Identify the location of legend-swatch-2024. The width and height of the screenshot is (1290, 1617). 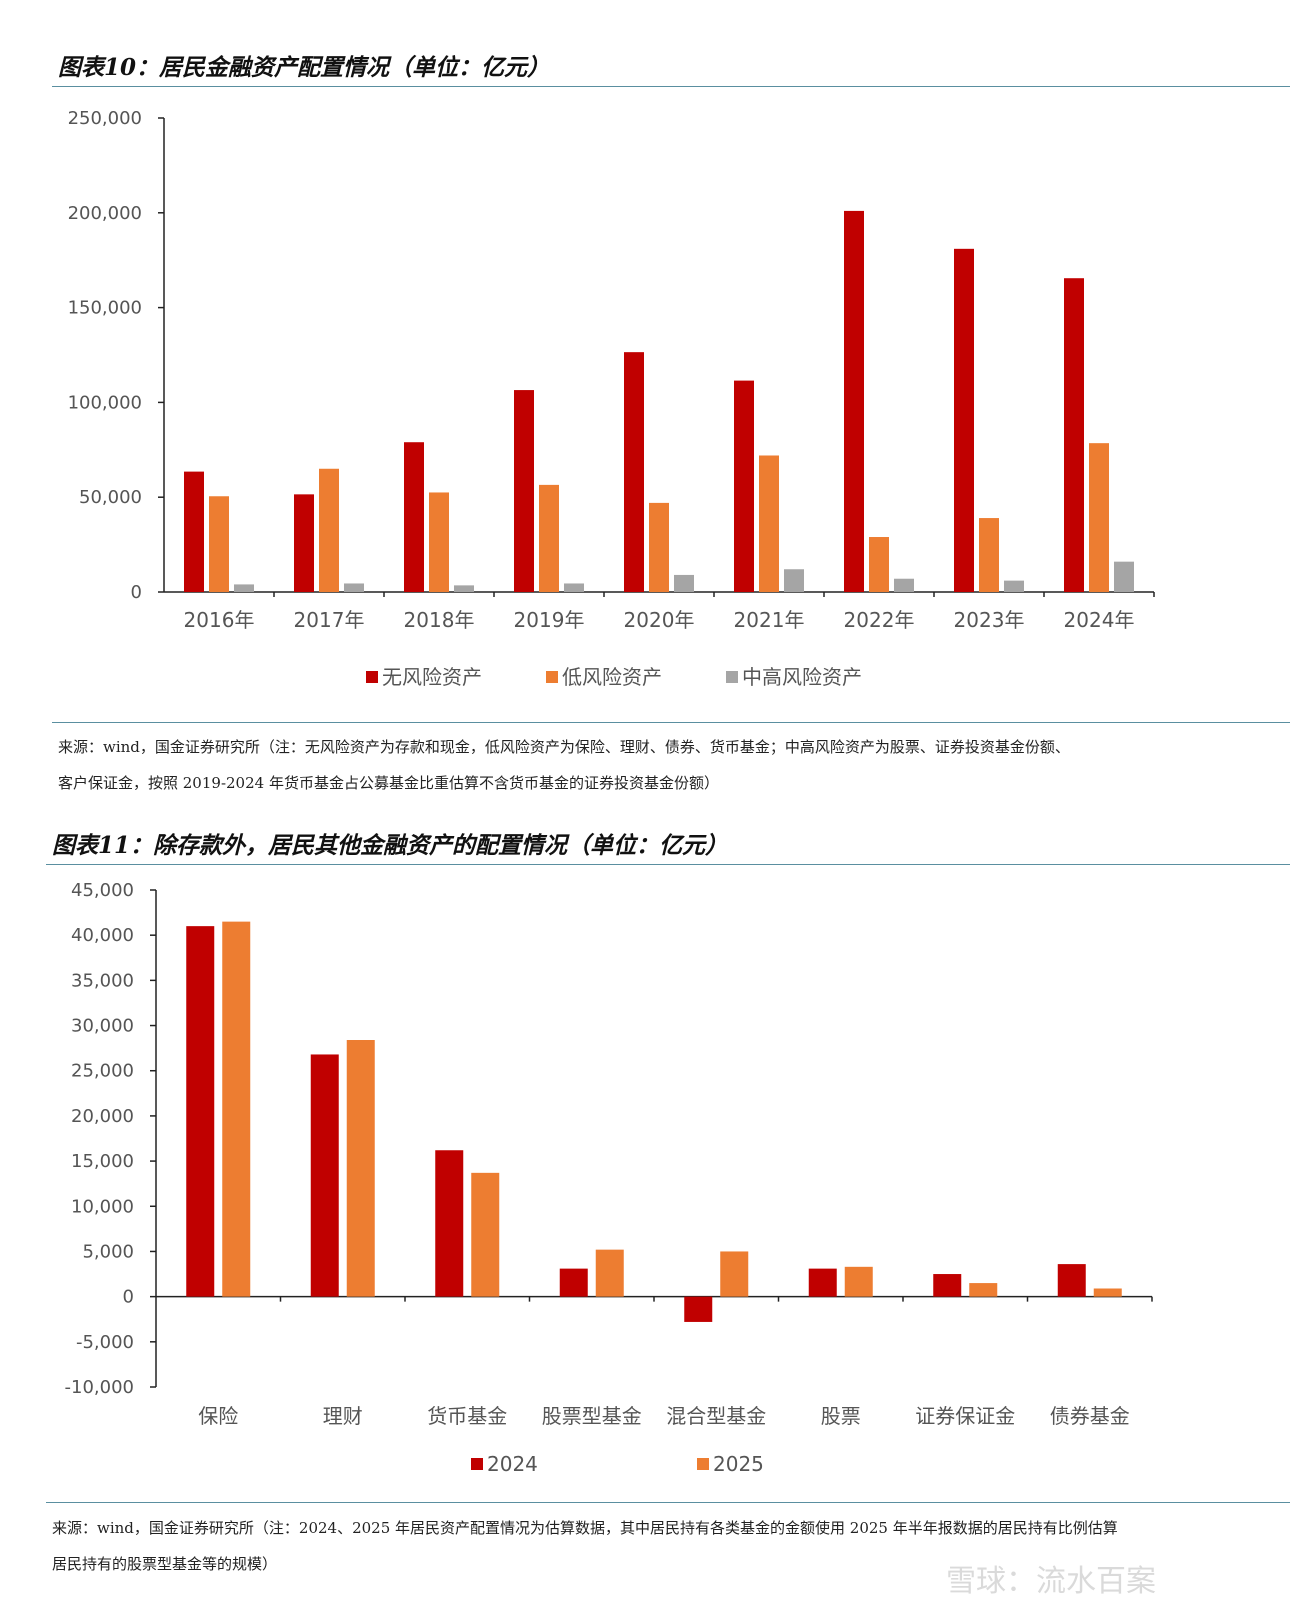
(477, 1464).